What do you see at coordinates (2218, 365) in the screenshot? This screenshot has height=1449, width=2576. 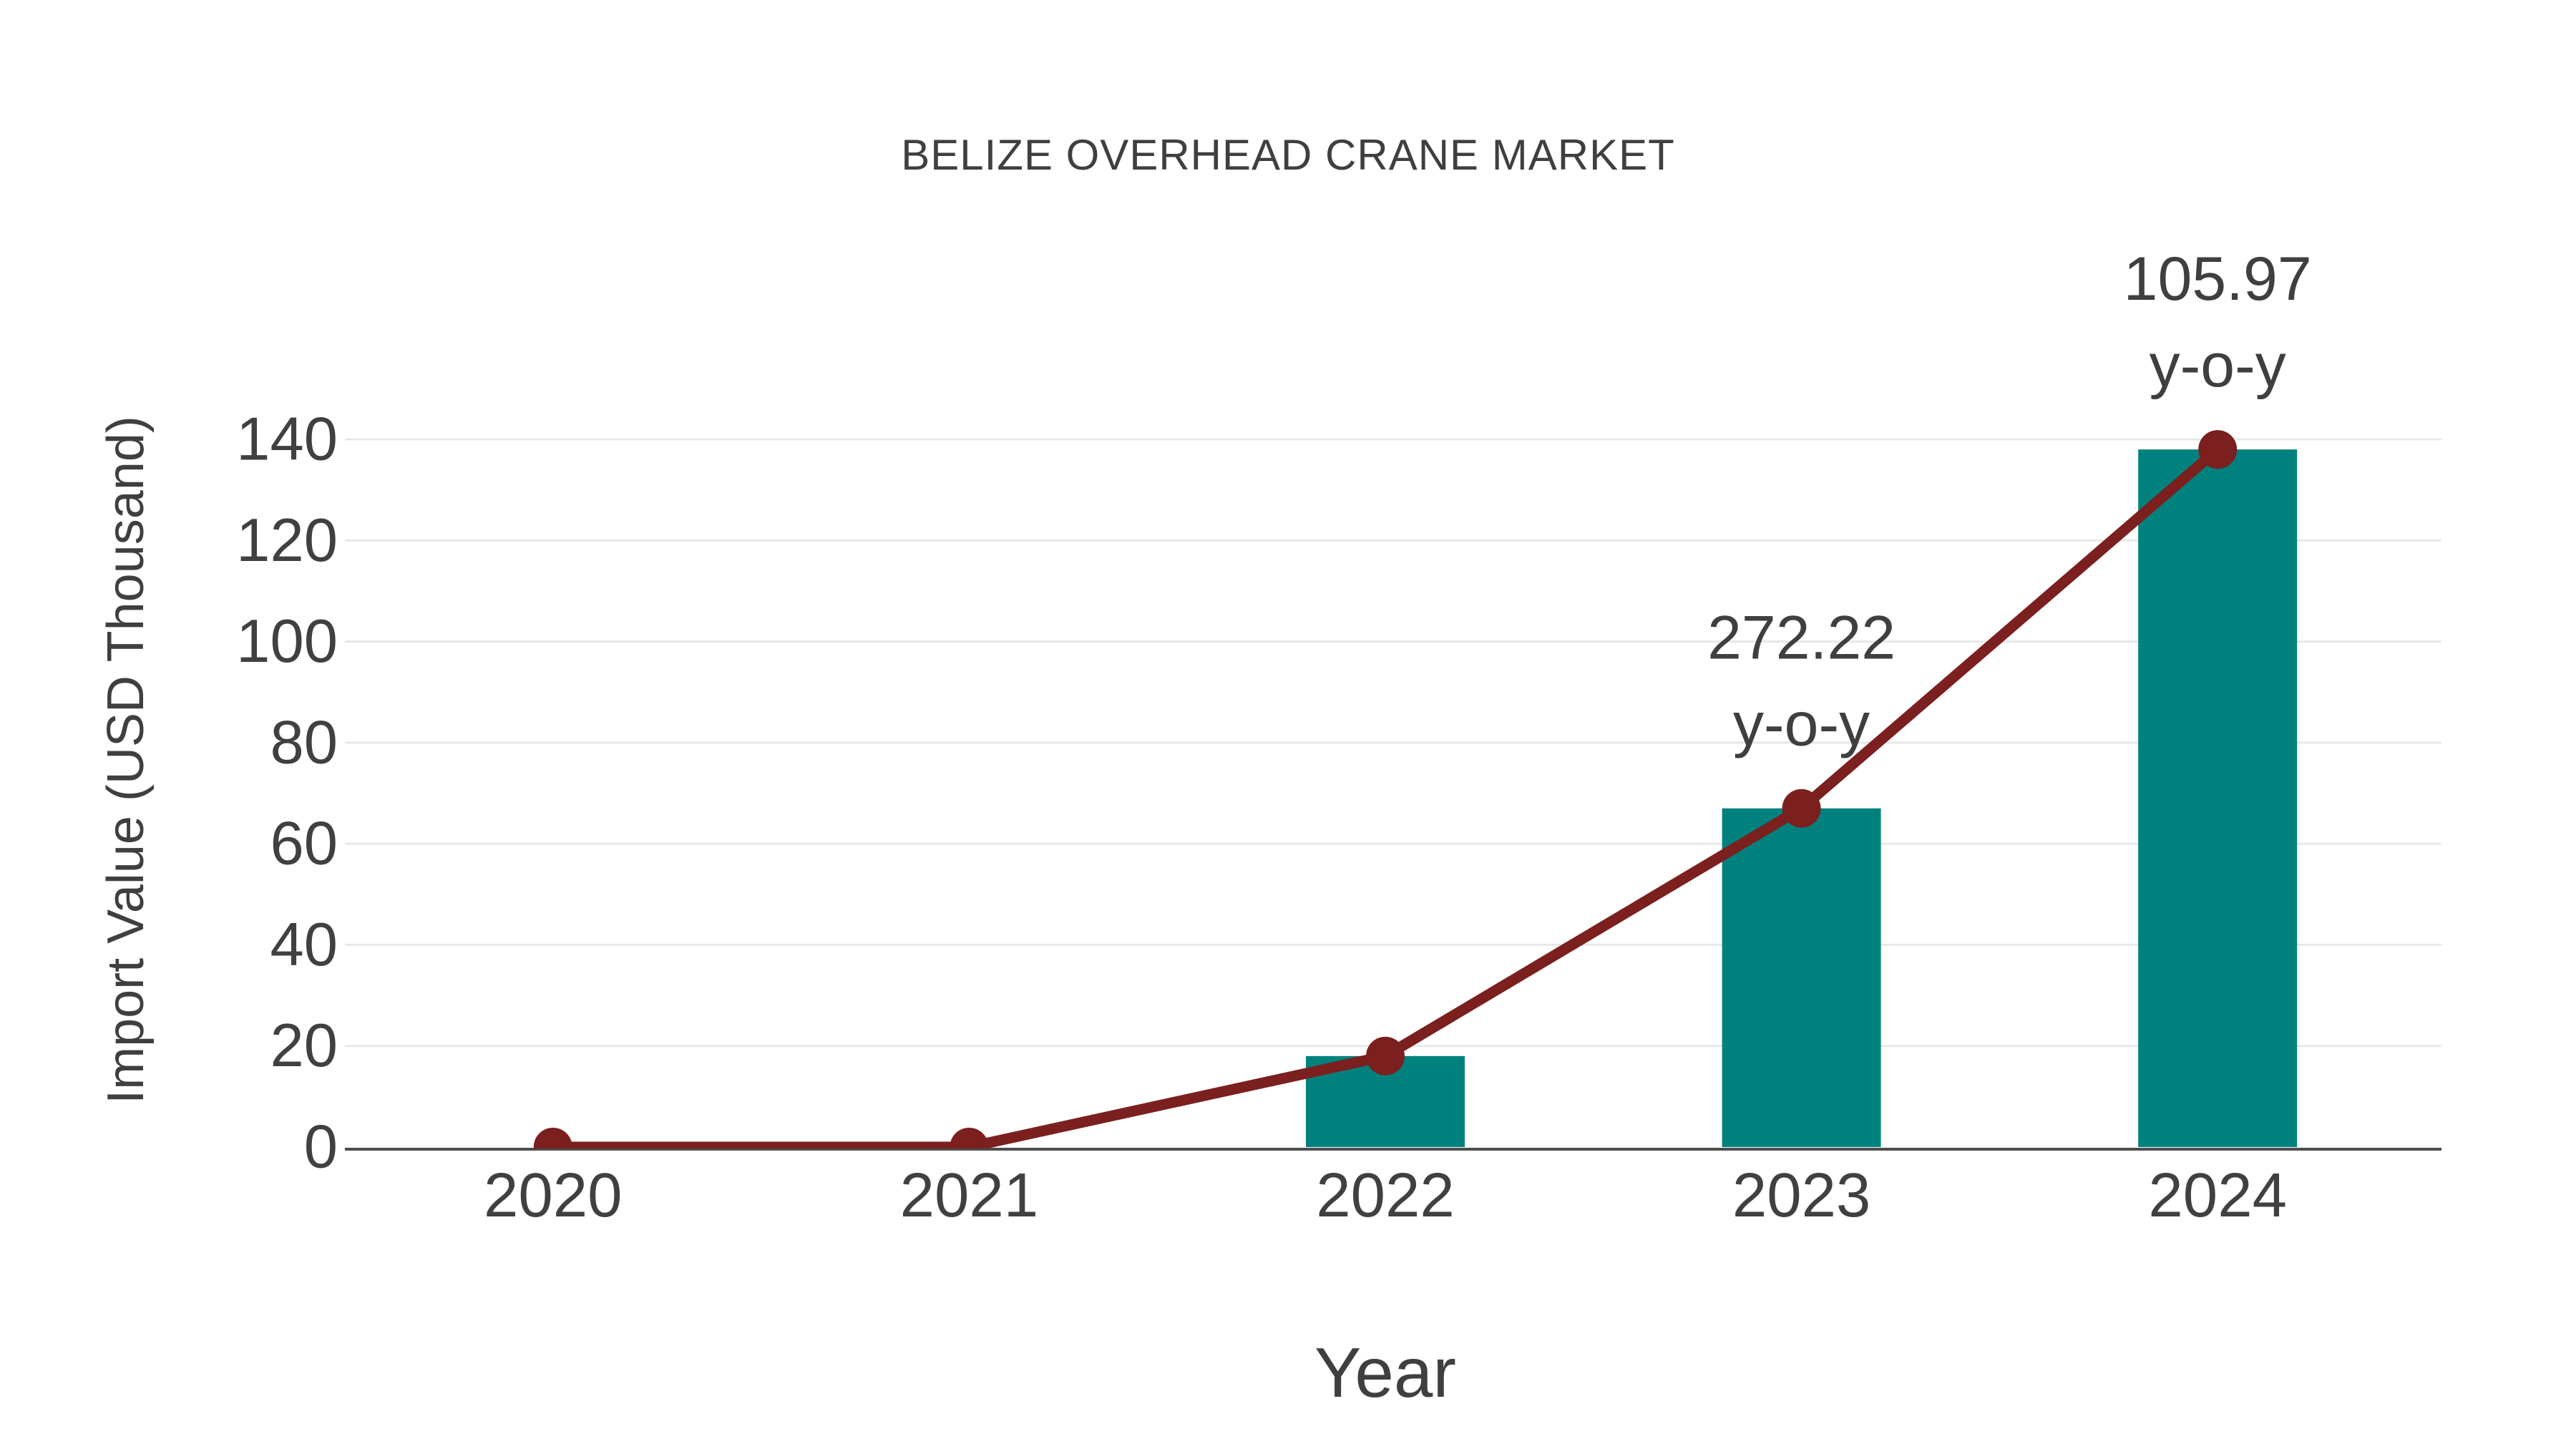 I see `annotation-label-2024: y-o-y` at bounding box center [2218, 365].